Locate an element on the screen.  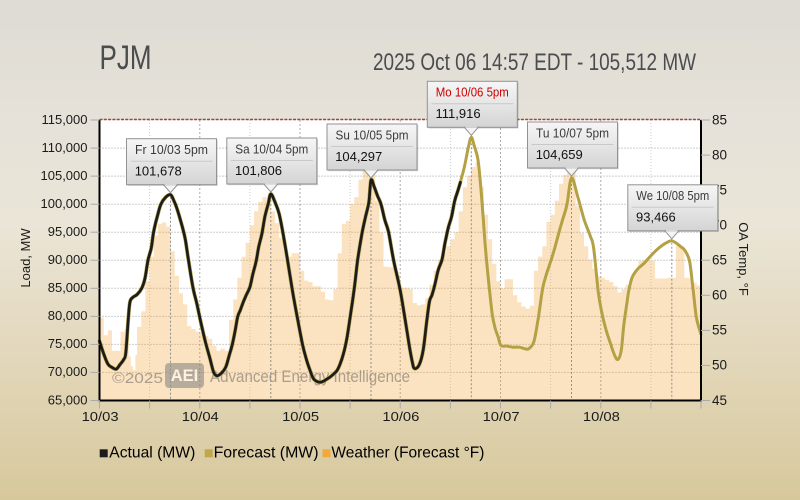
svg-text: 10/07 is located at coordinates (501, 416).